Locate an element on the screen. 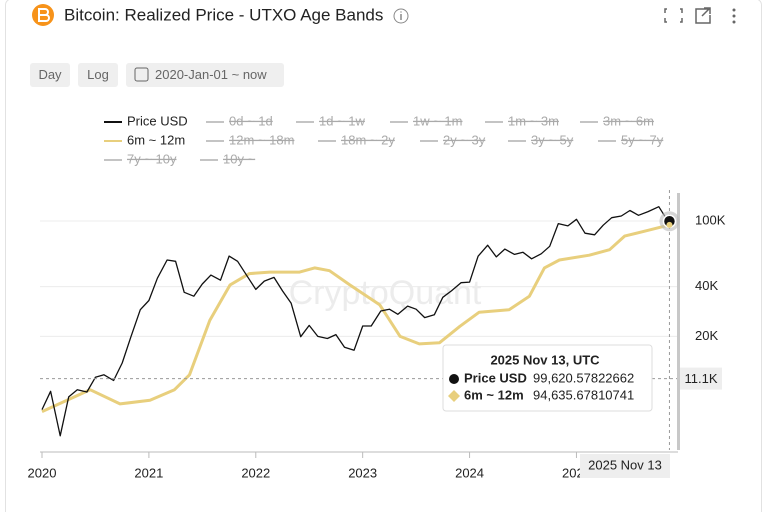 This screenshot has width=768, height=512. y-tick-label: 20K is located at coordinates (706, 335).